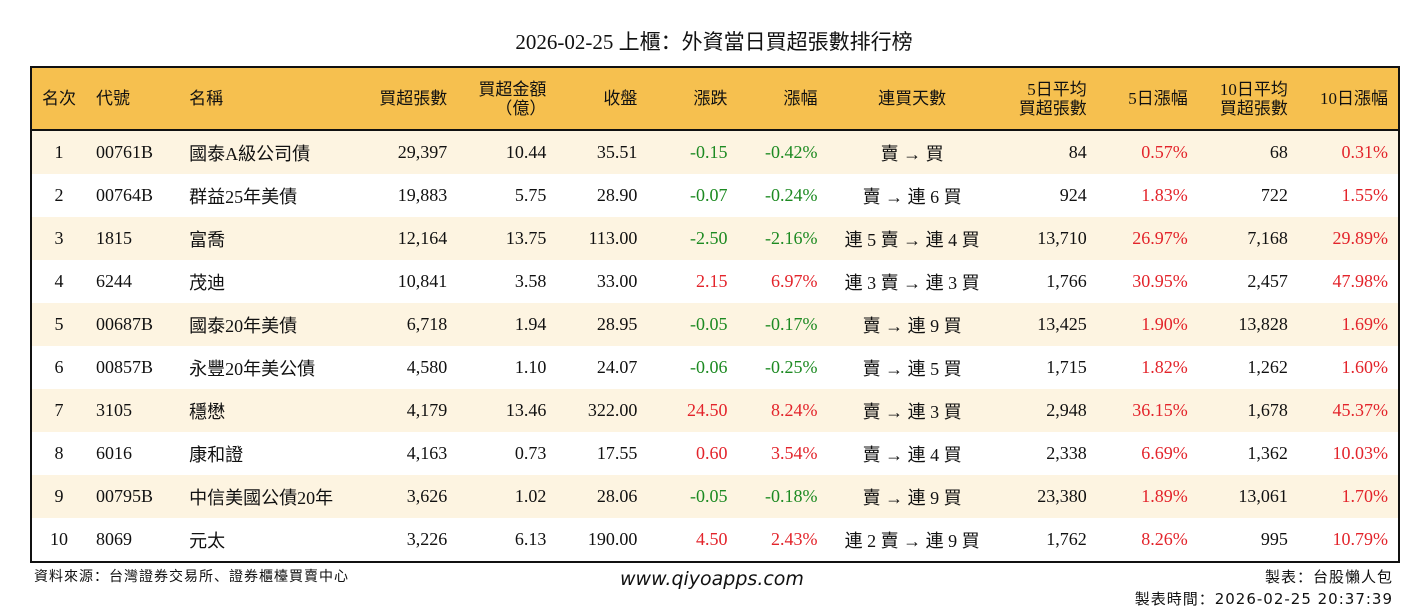 The width and height of the screenshot is (1428, 612). What do you see at coordinates (133, 99) in the screenshot?
I see `header-code: 代號` at bounding box center [133, 99].